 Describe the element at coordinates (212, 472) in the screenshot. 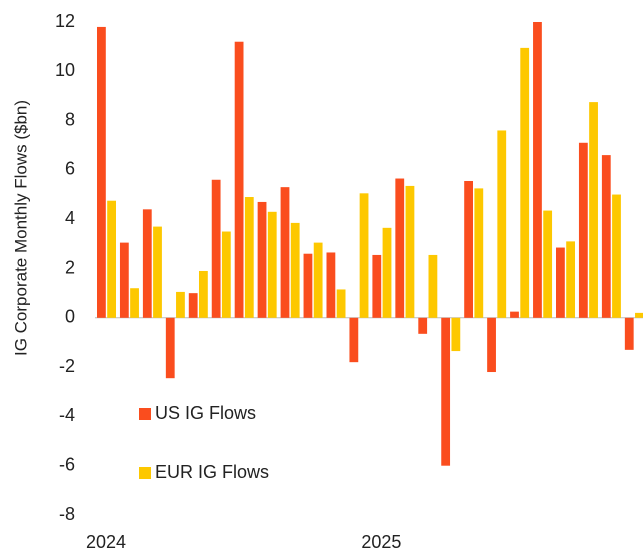

I see `legend-label: EUR IG Flows` at that location.